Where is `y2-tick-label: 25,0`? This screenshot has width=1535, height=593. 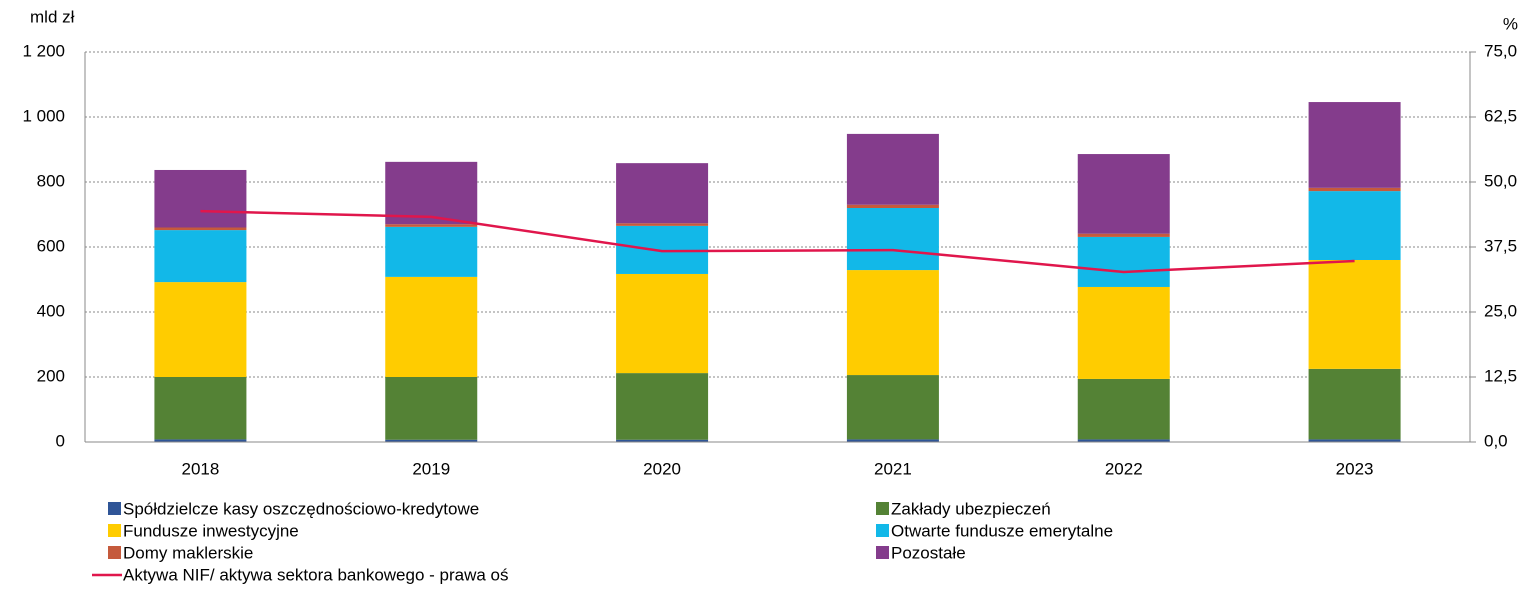
y2-tick-label: 25,0 is located at coordinates (1500, 310).